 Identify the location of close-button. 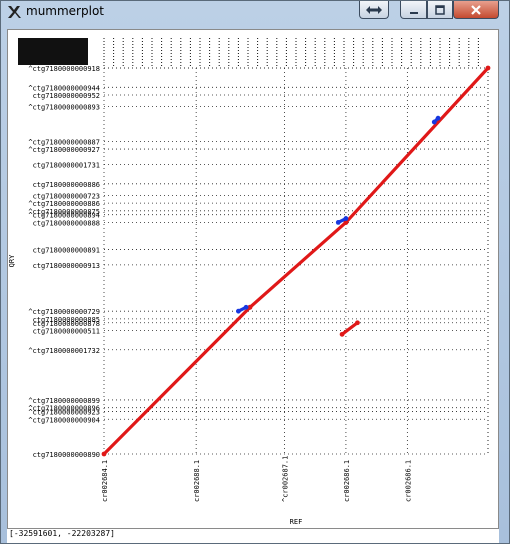
(476, 10).